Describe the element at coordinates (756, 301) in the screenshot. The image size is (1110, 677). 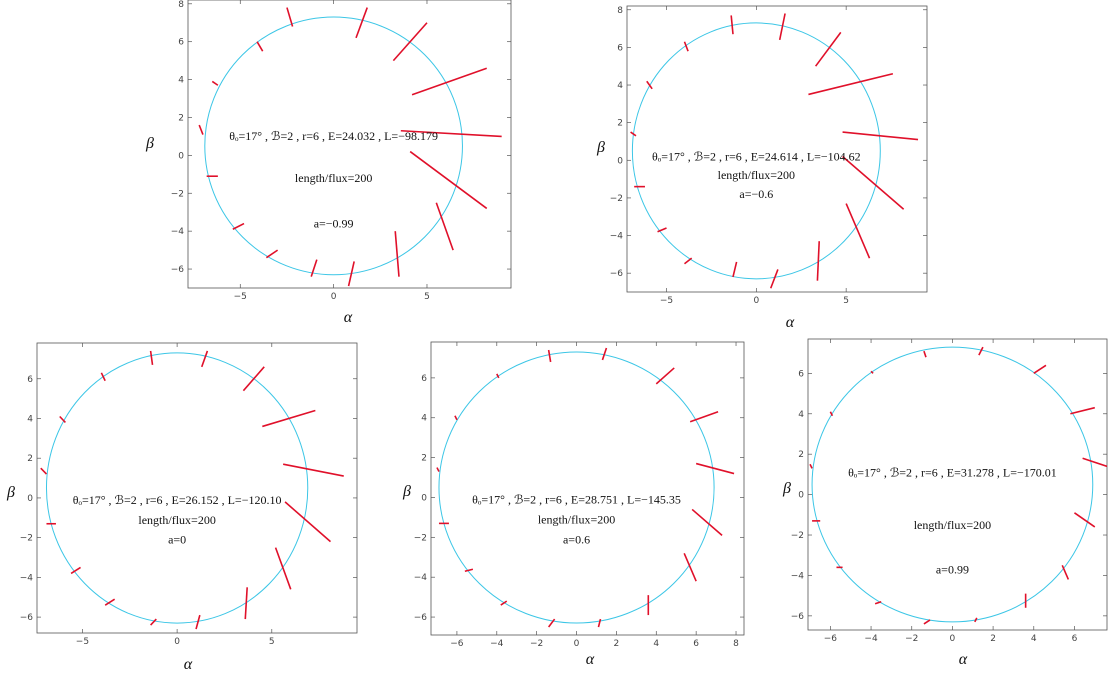
I see `x-tick-label: 0` at that location.